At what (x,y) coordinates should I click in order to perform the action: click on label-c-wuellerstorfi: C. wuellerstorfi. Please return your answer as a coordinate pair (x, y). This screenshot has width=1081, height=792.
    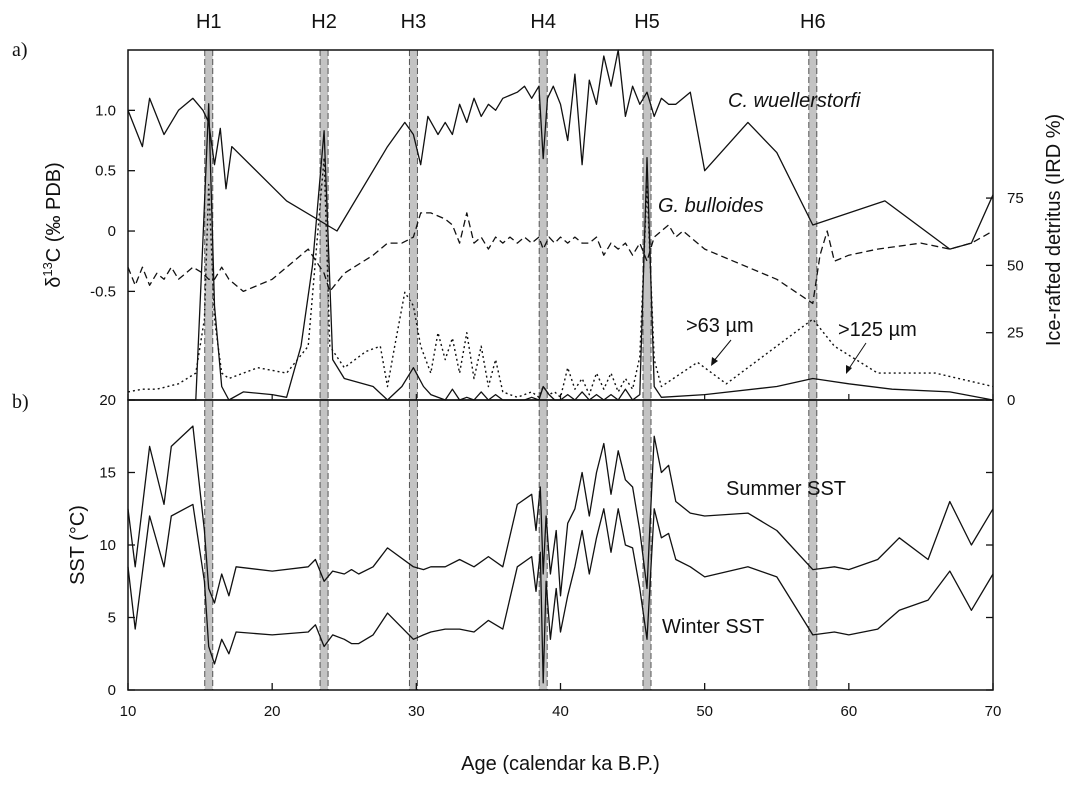
    Looking at the image, I should click on (794, 101).